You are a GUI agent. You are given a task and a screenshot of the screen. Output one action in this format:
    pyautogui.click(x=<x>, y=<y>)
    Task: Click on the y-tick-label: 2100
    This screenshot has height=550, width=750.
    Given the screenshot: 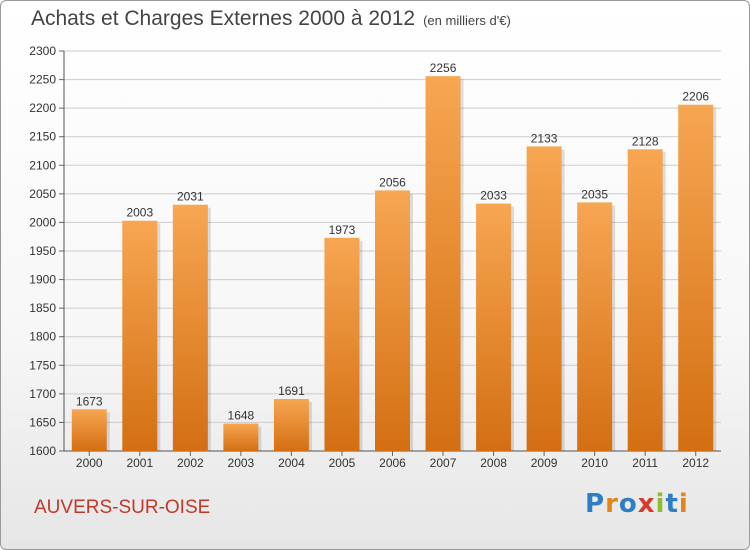 What is the action you would take?
    pyautogui.click(x=42, y=165)
    